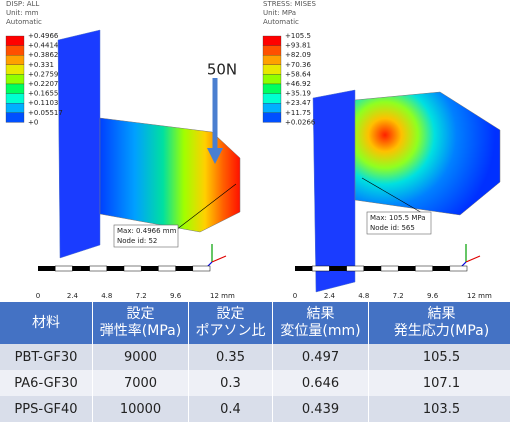  Describe the element at coordinates (298, 94) in the screenshot. I see `legend-label: +35.19` at that location.